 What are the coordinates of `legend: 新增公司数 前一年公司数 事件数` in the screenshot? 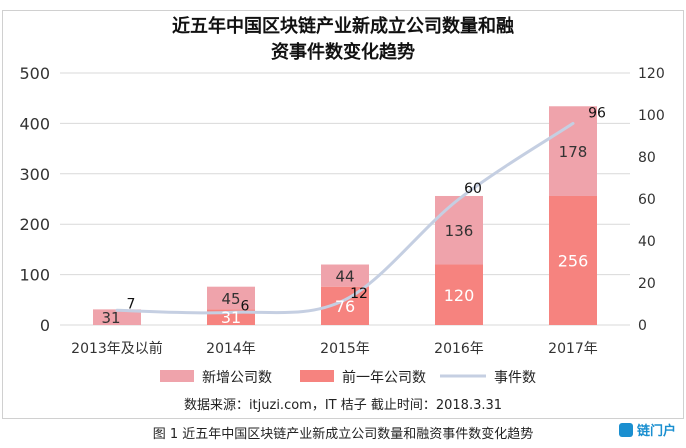 It's located at (348, 377).